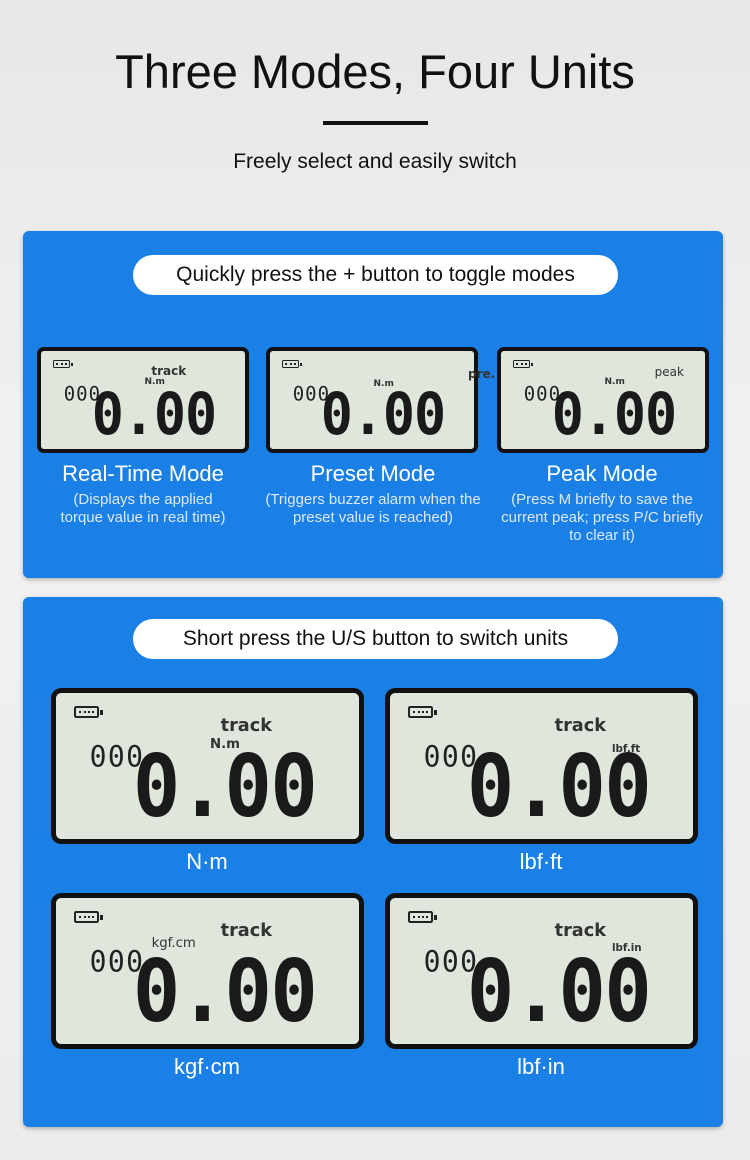 The width and height of the screenshot is (750, 1160). I want to click on unit-label: N·m, so click(207, 861).